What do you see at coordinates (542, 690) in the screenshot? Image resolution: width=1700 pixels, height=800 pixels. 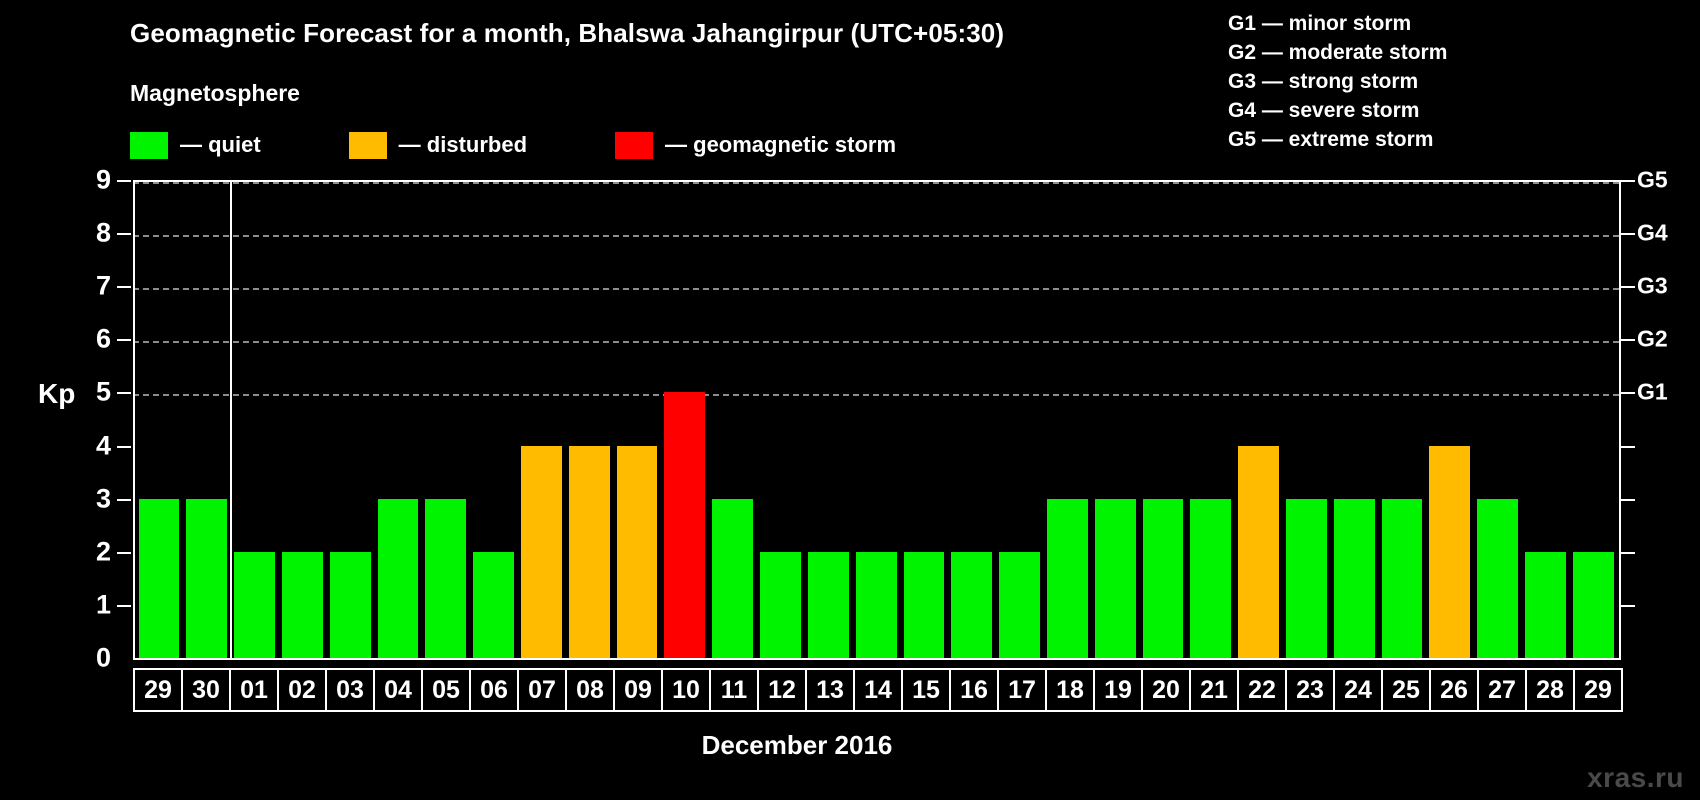 I see `date-label-8: 07` at bounding box center [542, 690].